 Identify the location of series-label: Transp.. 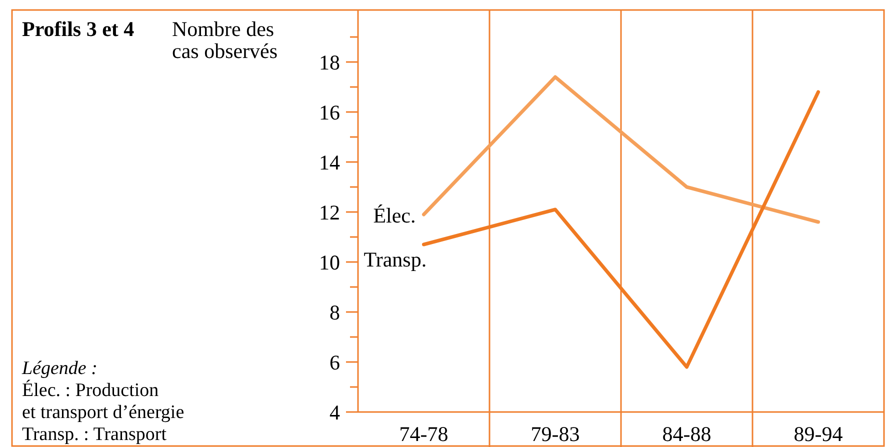
(395, 260).